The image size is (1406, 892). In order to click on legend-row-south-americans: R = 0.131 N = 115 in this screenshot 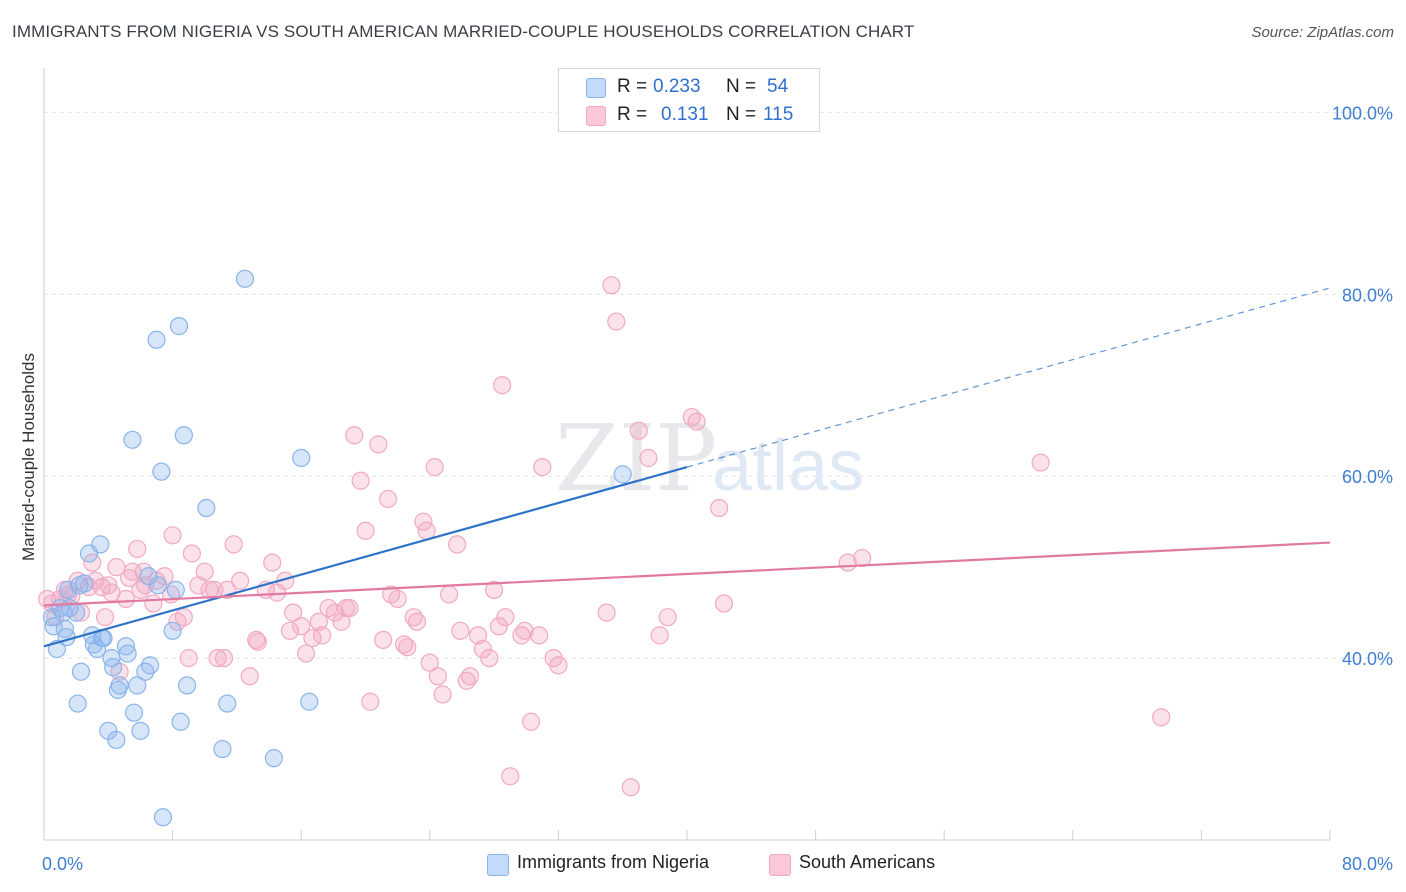, I will do `click(689, 115)`.